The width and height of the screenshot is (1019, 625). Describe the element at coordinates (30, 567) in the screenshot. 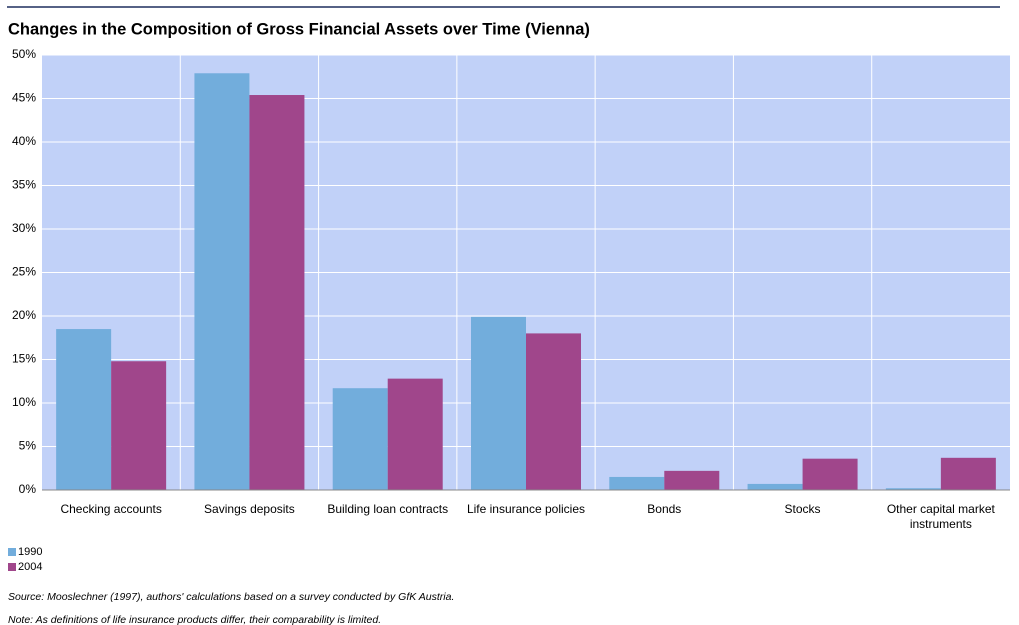

I see `legend-label: 2004` at that location.